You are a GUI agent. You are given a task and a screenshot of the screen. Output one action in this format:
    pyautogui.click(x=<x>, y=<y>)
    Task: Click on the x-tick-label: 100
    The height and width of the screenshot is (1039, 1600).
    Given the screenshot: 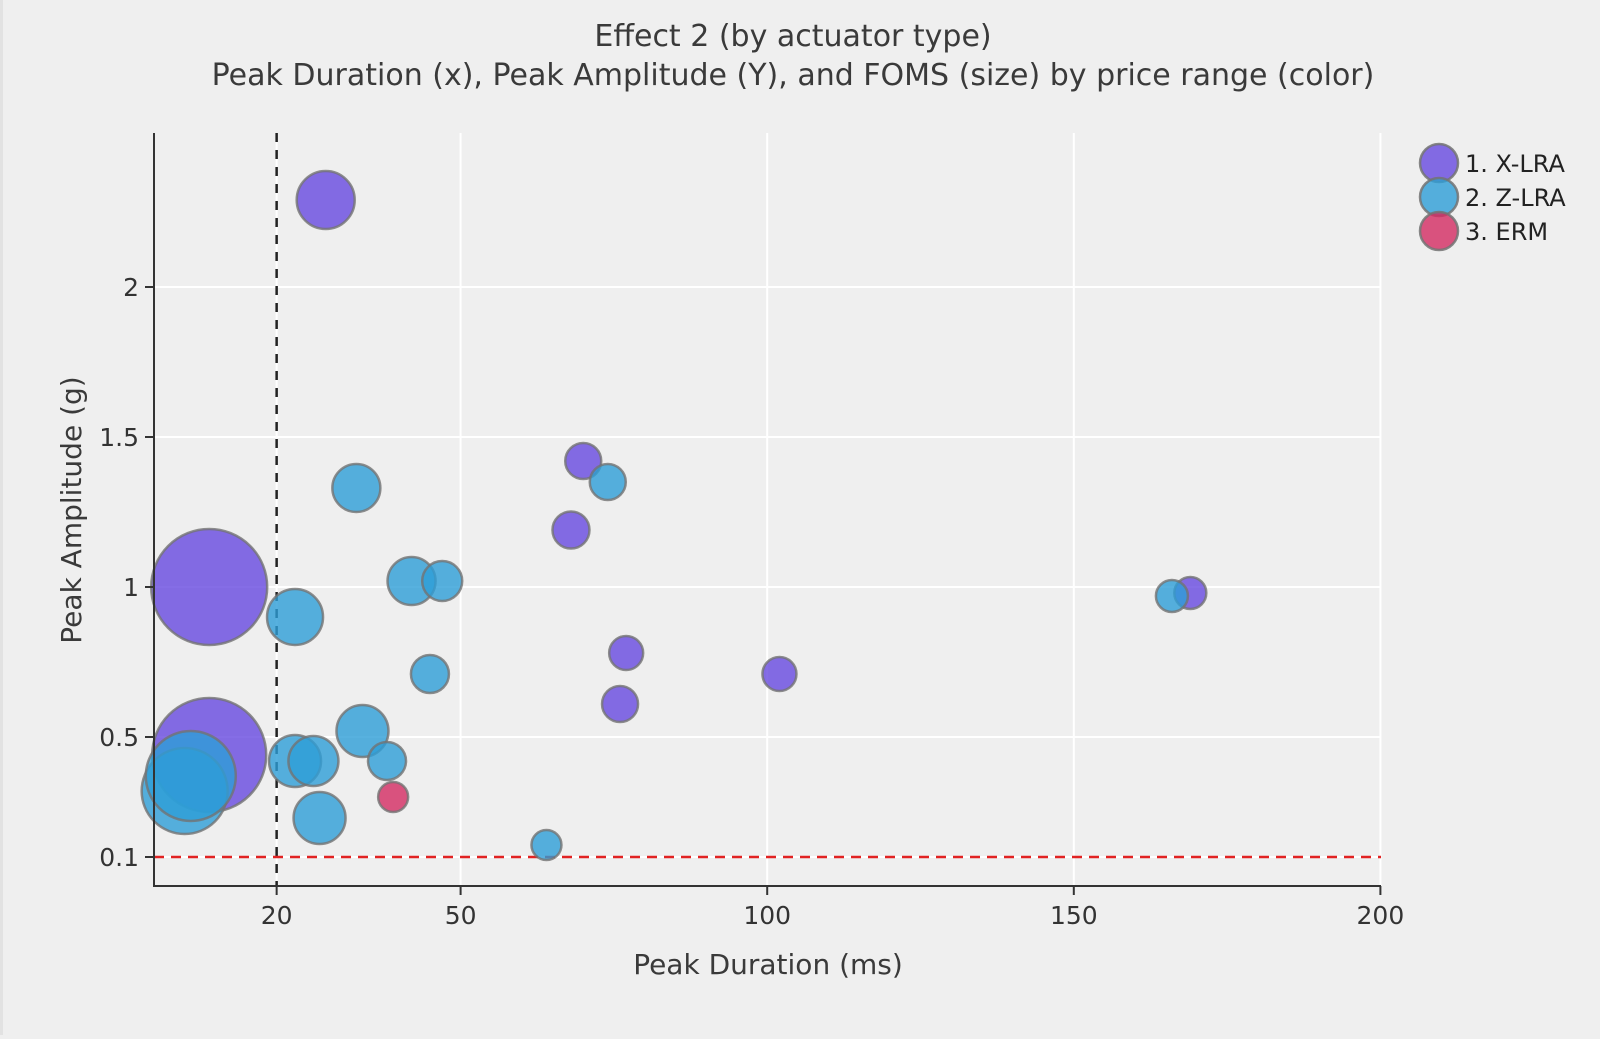 What is the action you would take?
    pyautogui.click(x=767, y=915)
    